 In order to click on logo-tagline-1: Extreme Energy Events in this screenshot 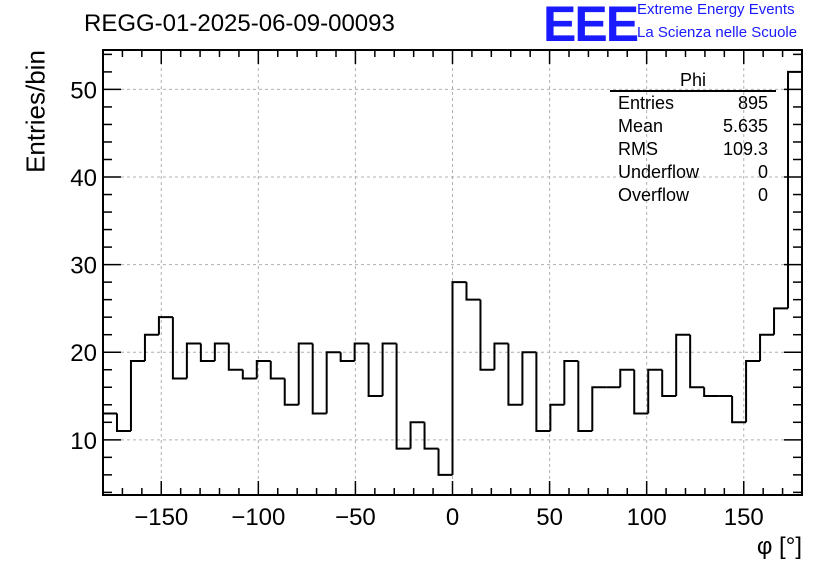, I will do `click(716, 9)`.